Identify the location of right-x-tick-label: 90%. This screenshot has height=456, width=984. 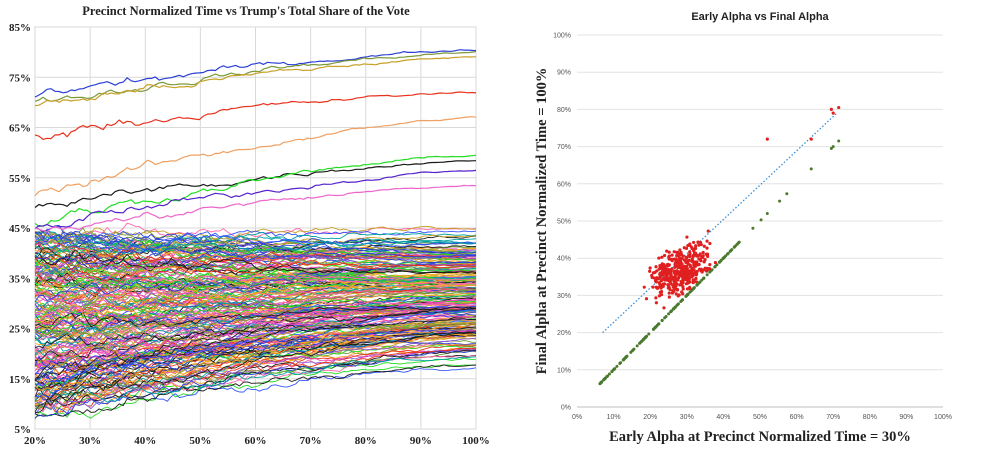
(906, 417).